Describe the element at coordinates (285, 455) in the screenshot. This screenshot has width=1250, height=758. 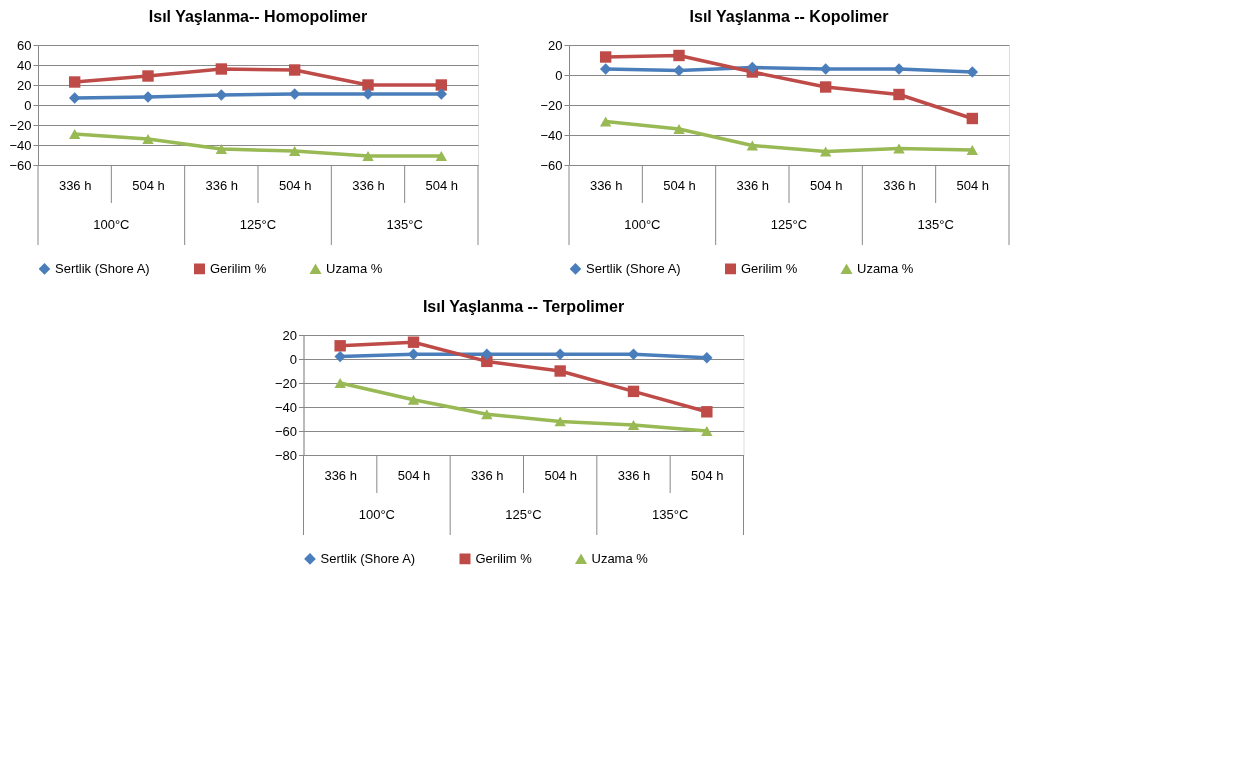
I see `y-tick-label: −80` at that location.